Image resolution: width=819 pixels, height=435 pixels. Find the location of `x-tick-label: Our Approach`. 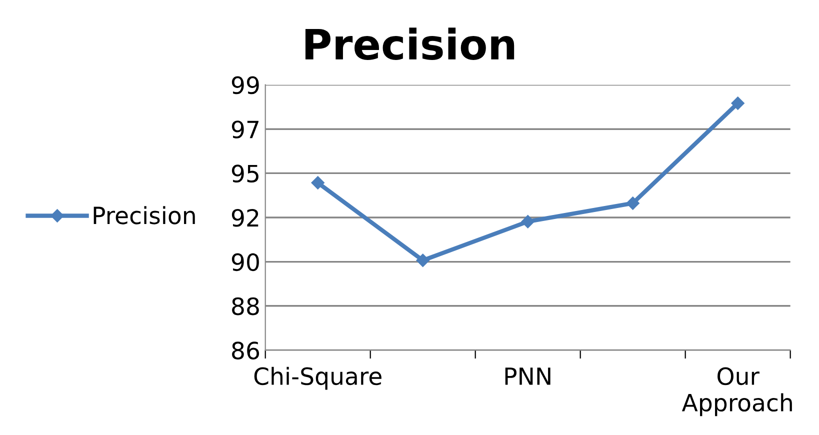

x-tick-label: Our Approach is located at coordinates (737, 391).